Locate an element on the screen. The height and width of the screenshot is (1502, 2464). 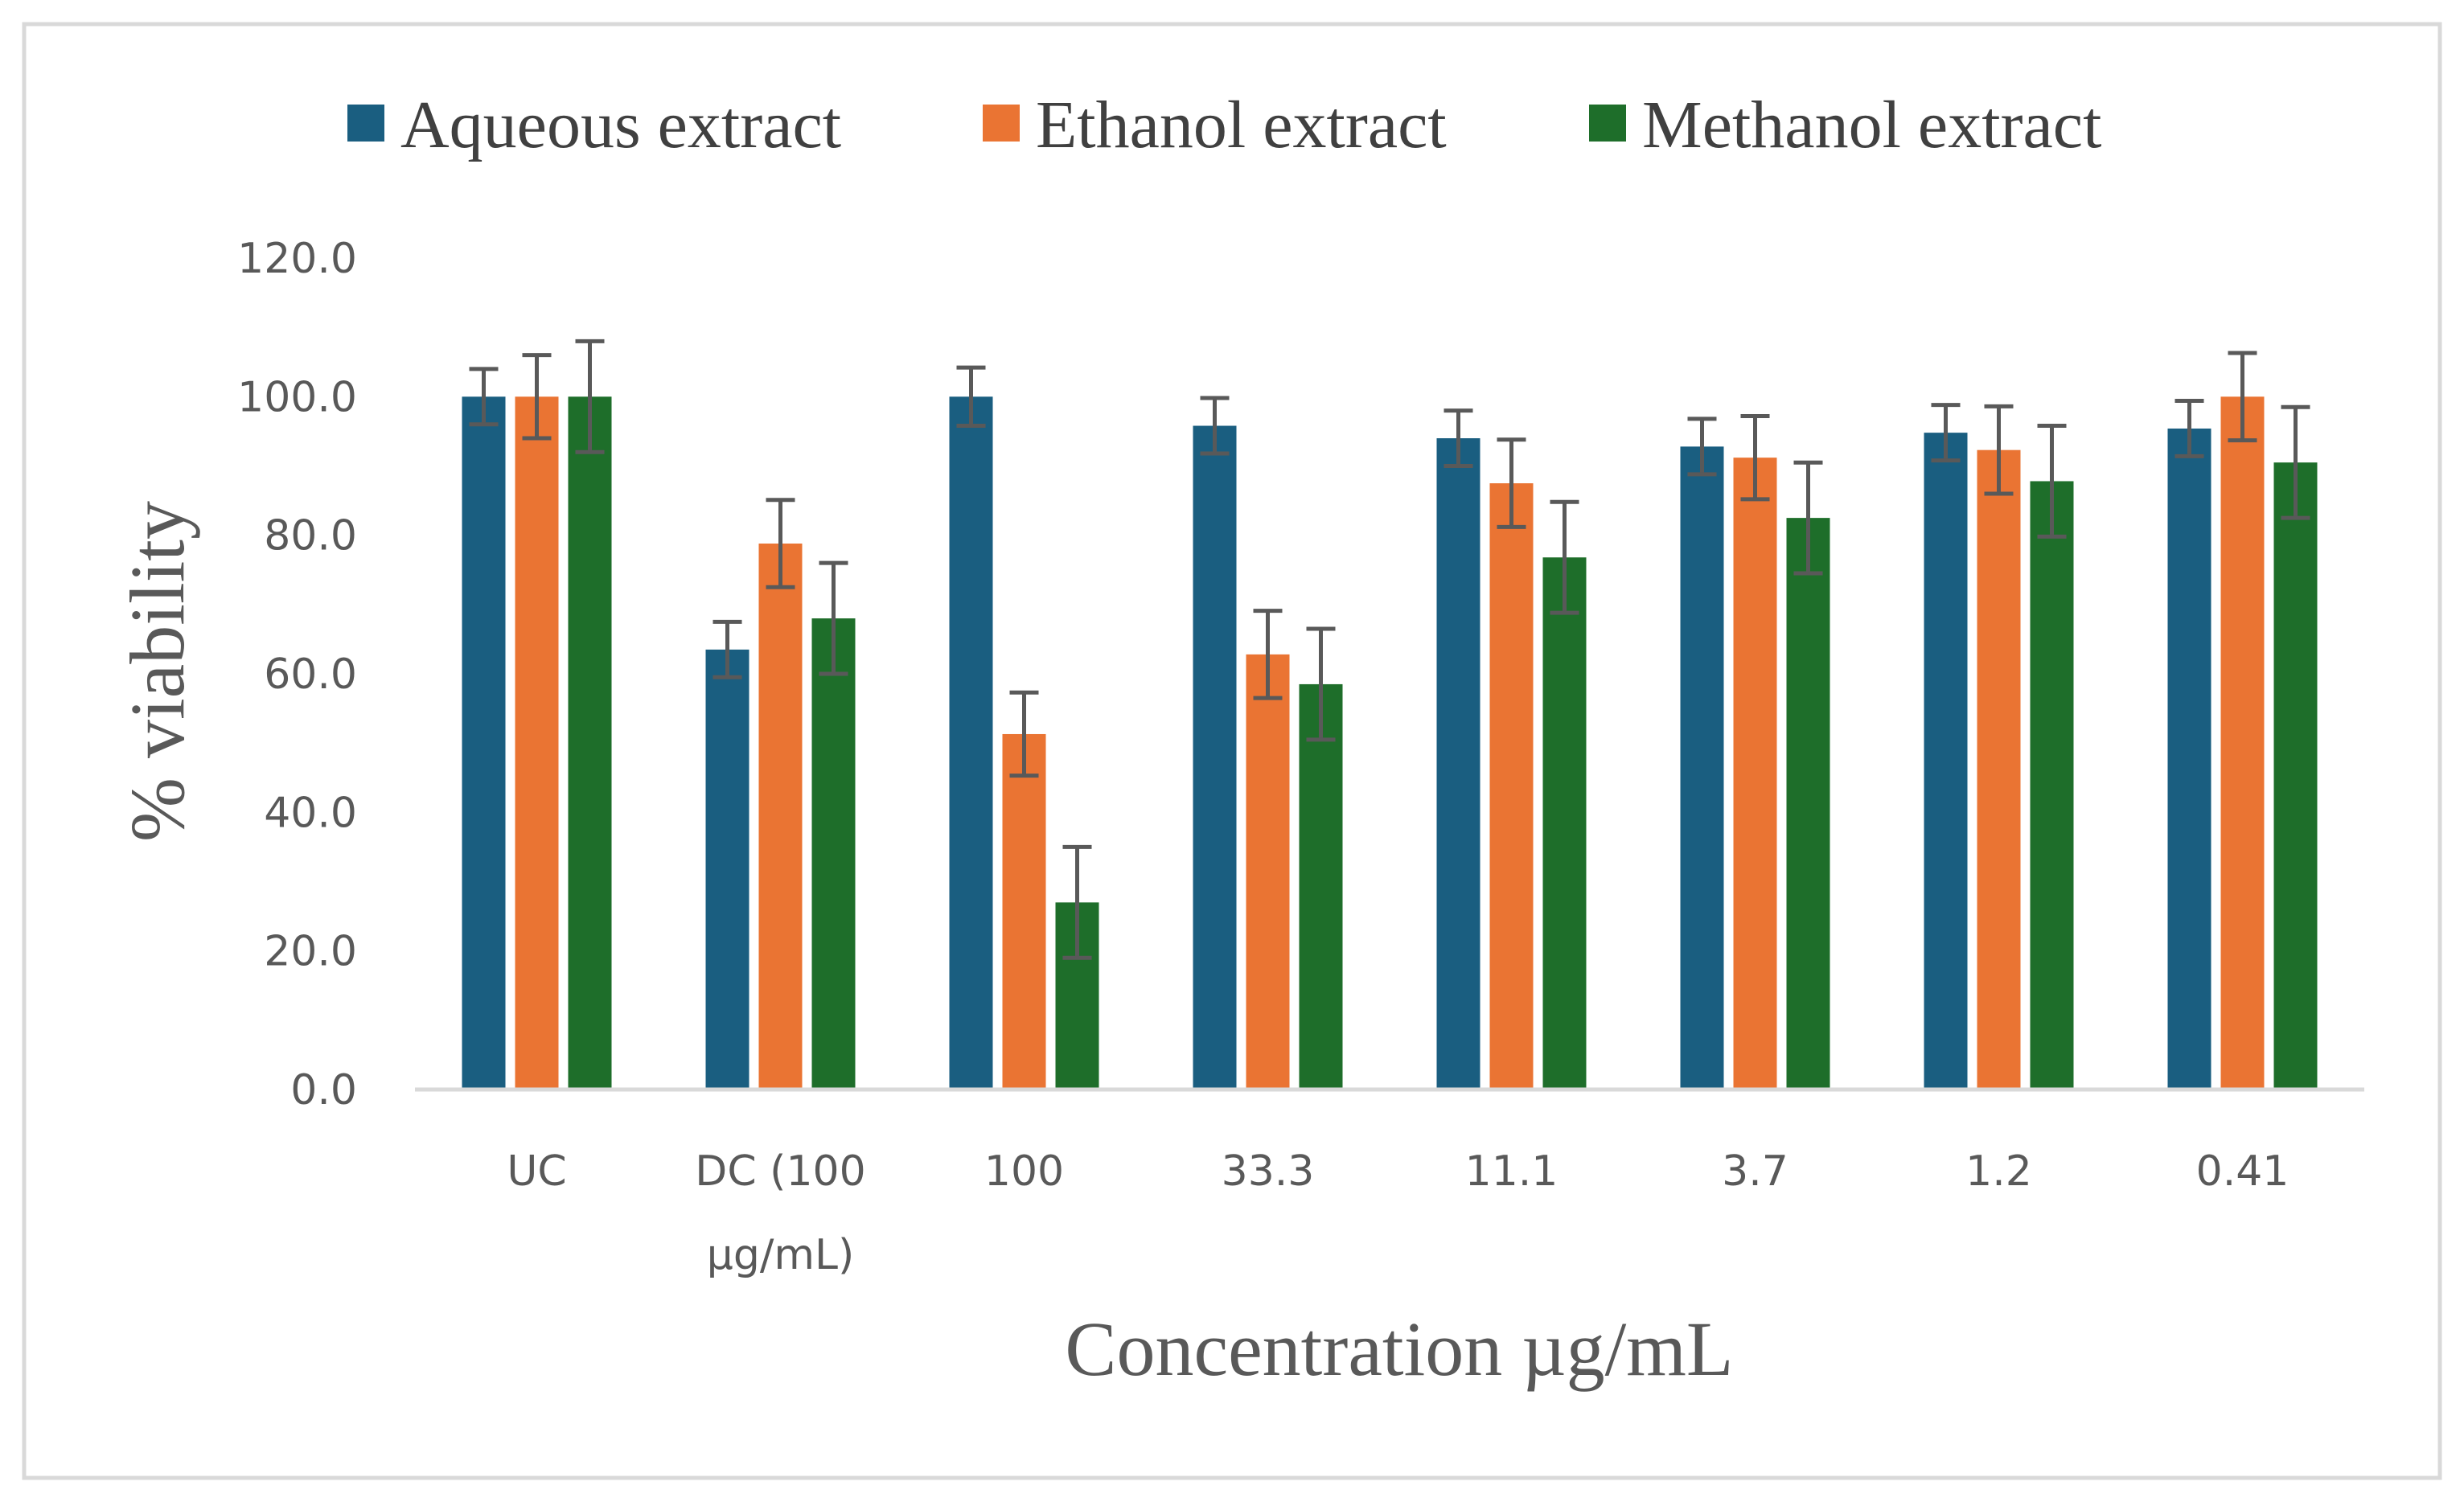
y-tick-label: 40.0 is located at coordinates (310, 813).